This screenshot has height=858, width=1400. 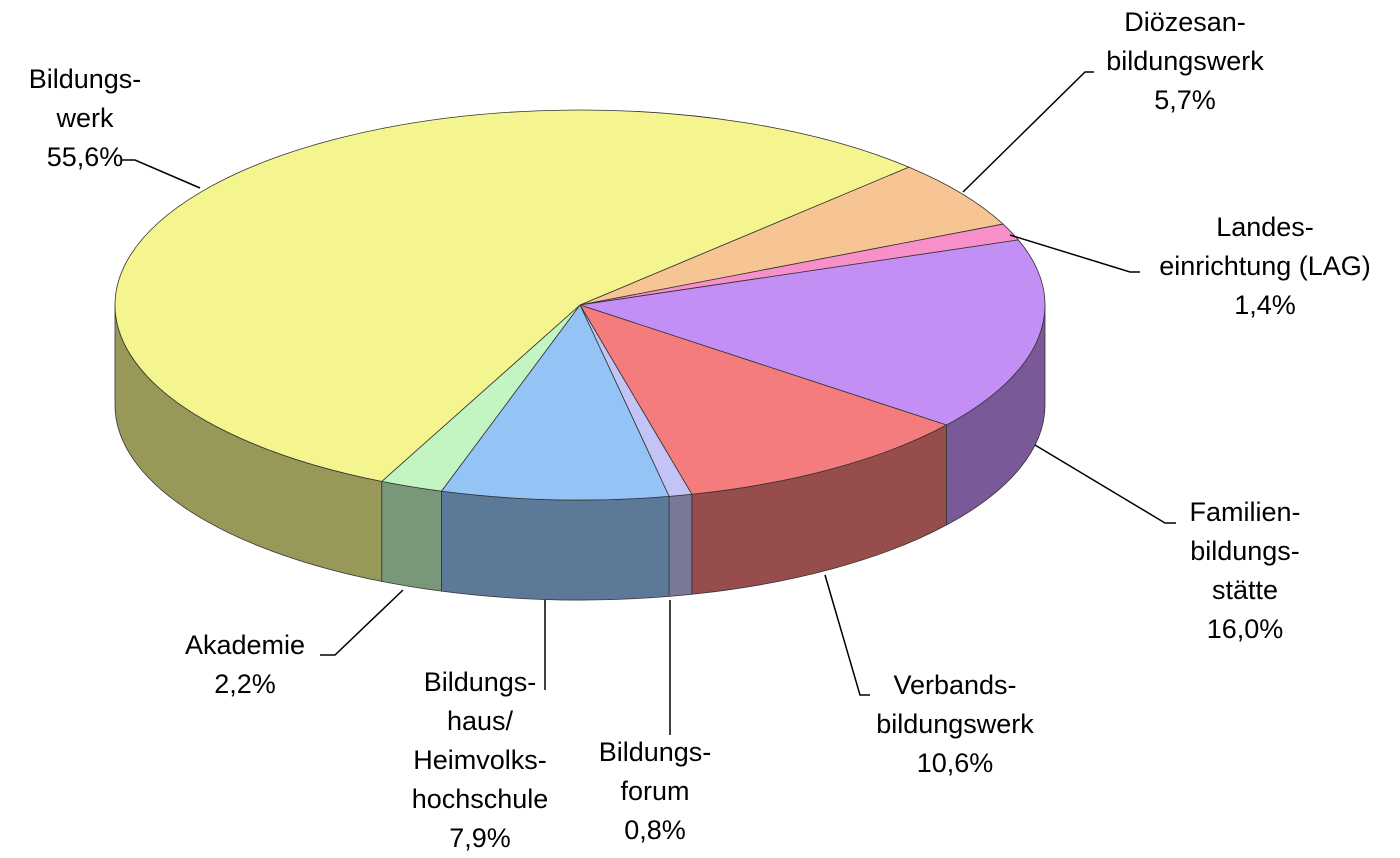 I want to click on category-label: Bildungs- werk, so click(x=85, y=98).